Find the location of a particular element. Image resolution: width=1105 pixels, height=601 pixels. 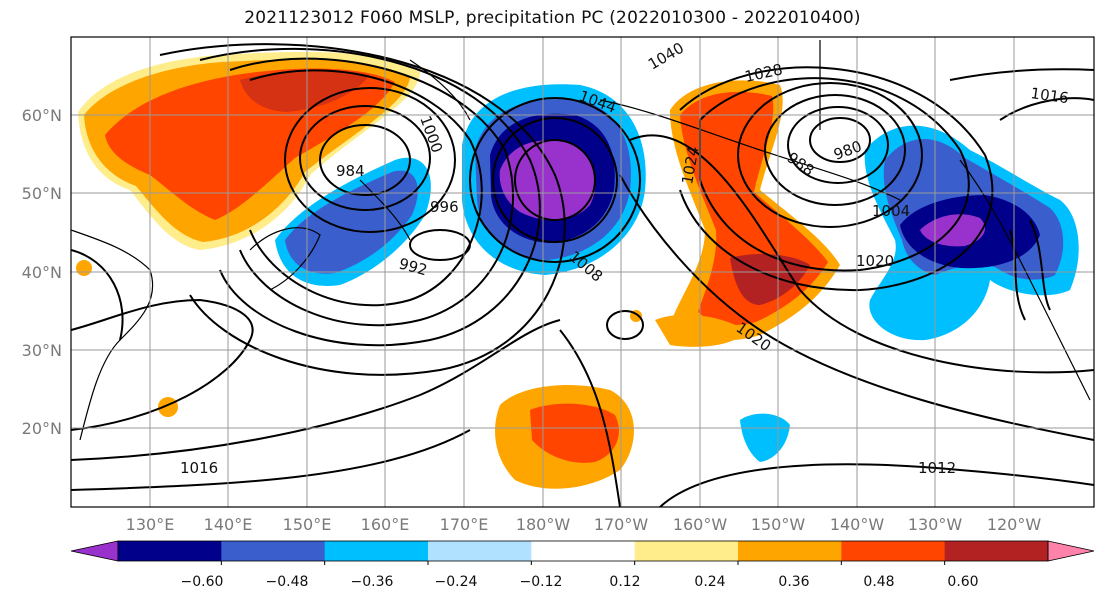

colorbar-extend-min is located at coordinates (94, 551).